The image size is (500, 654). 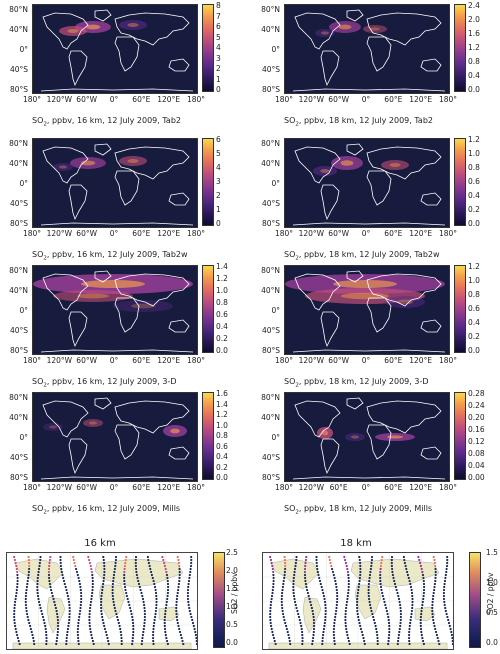 I want to click on lat-label: 80°S, so click(x=270, y=477).